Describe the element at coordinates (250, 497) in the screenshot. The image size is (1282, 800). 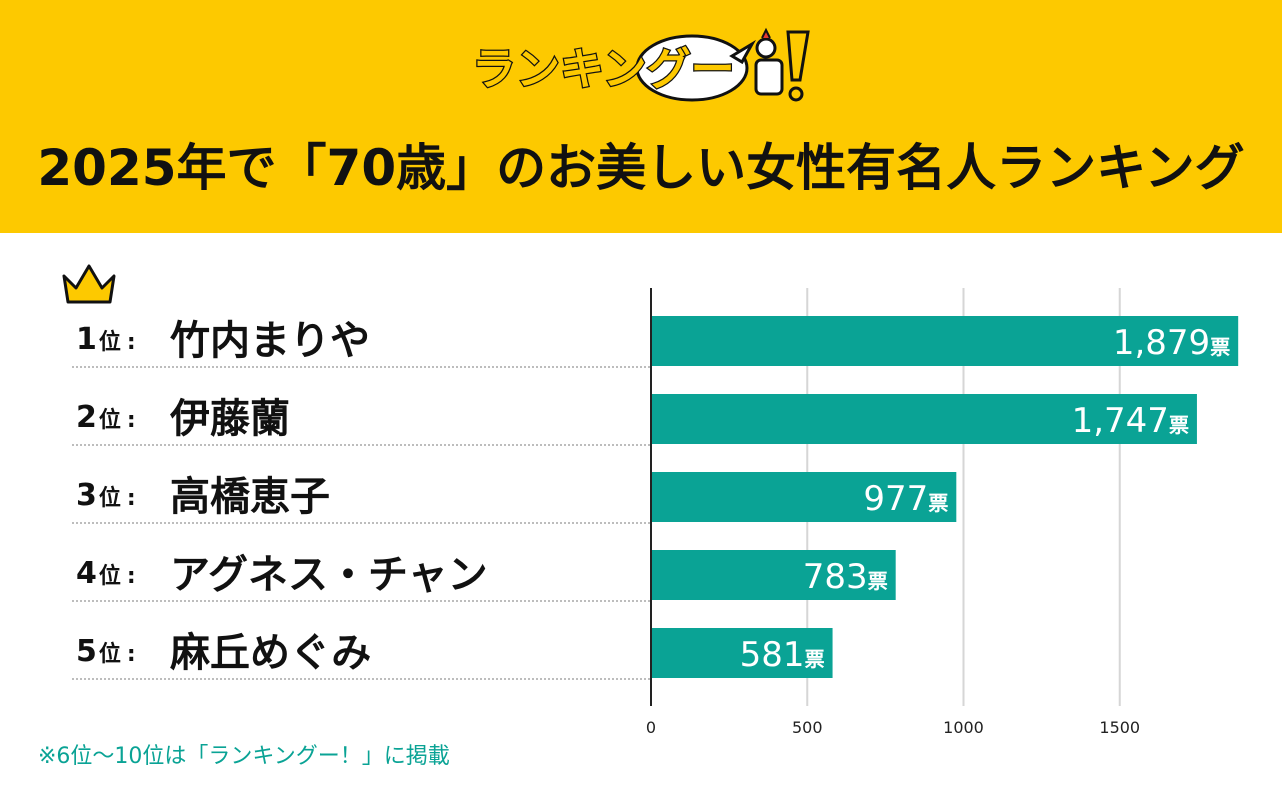
I see `rank-name: 高橋恵子` at that location.